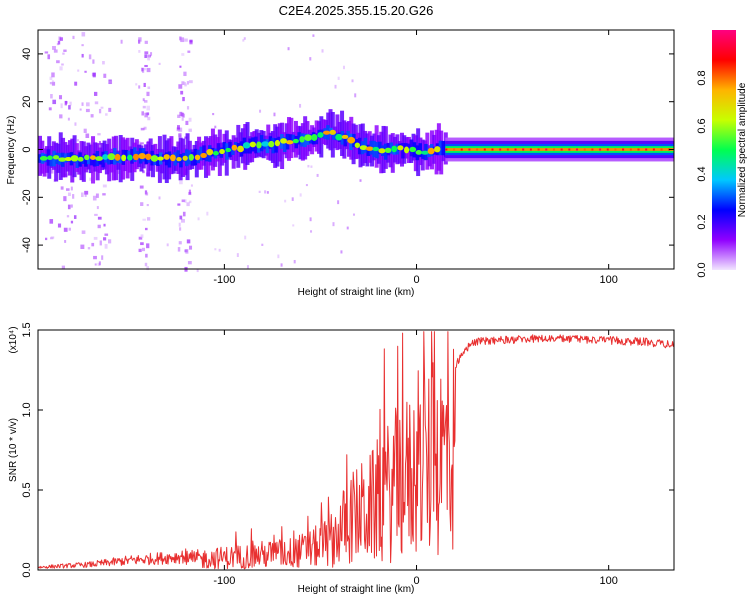  I want to click on snr-x-axis-title: Height of straight line (km), so click(356, 589).